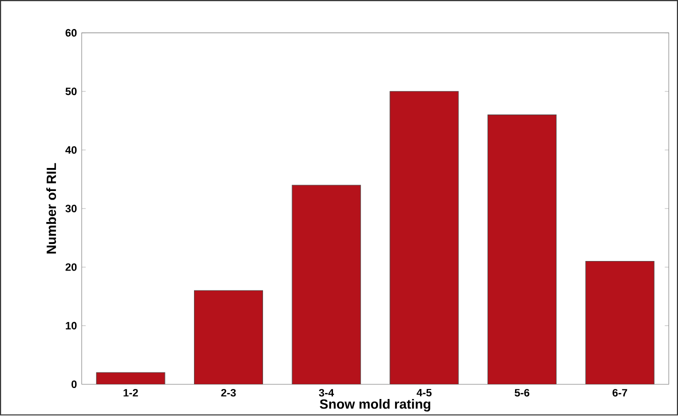 This screenshot has width=678, height=416. Describe the element at coordinates (74, 384) in the screenshot. I see `y-tick-label: 0` at that location.